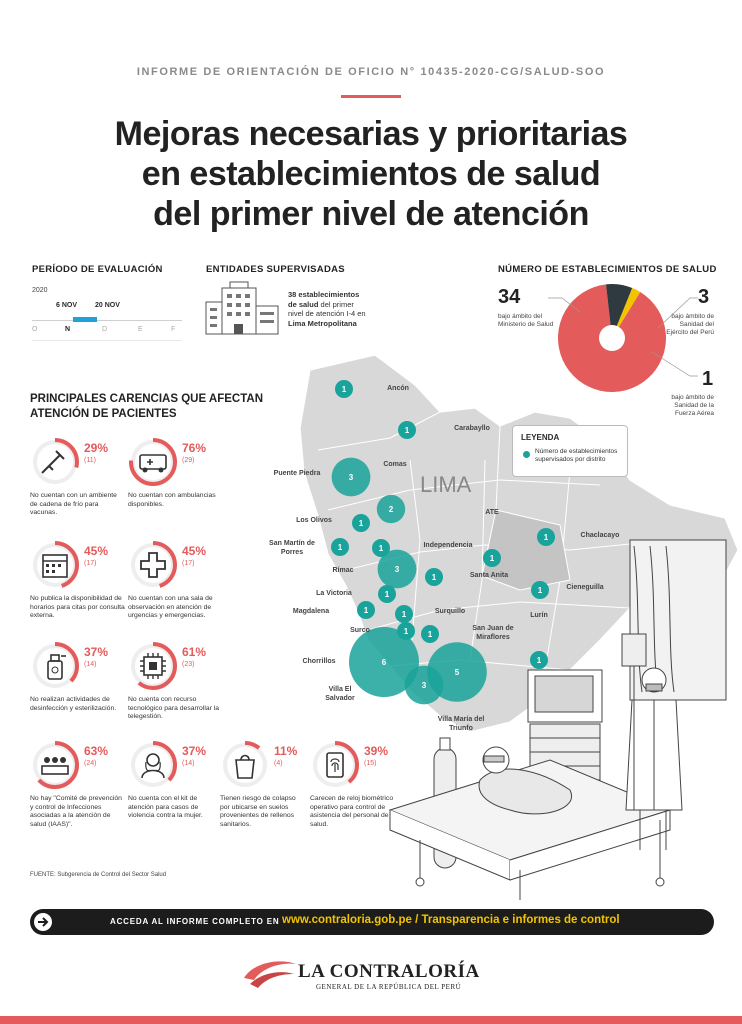 Image resolution: width=742 pixels, height=1024 pixels. I want to click on establishments-pie-chart, so click(612, 338).